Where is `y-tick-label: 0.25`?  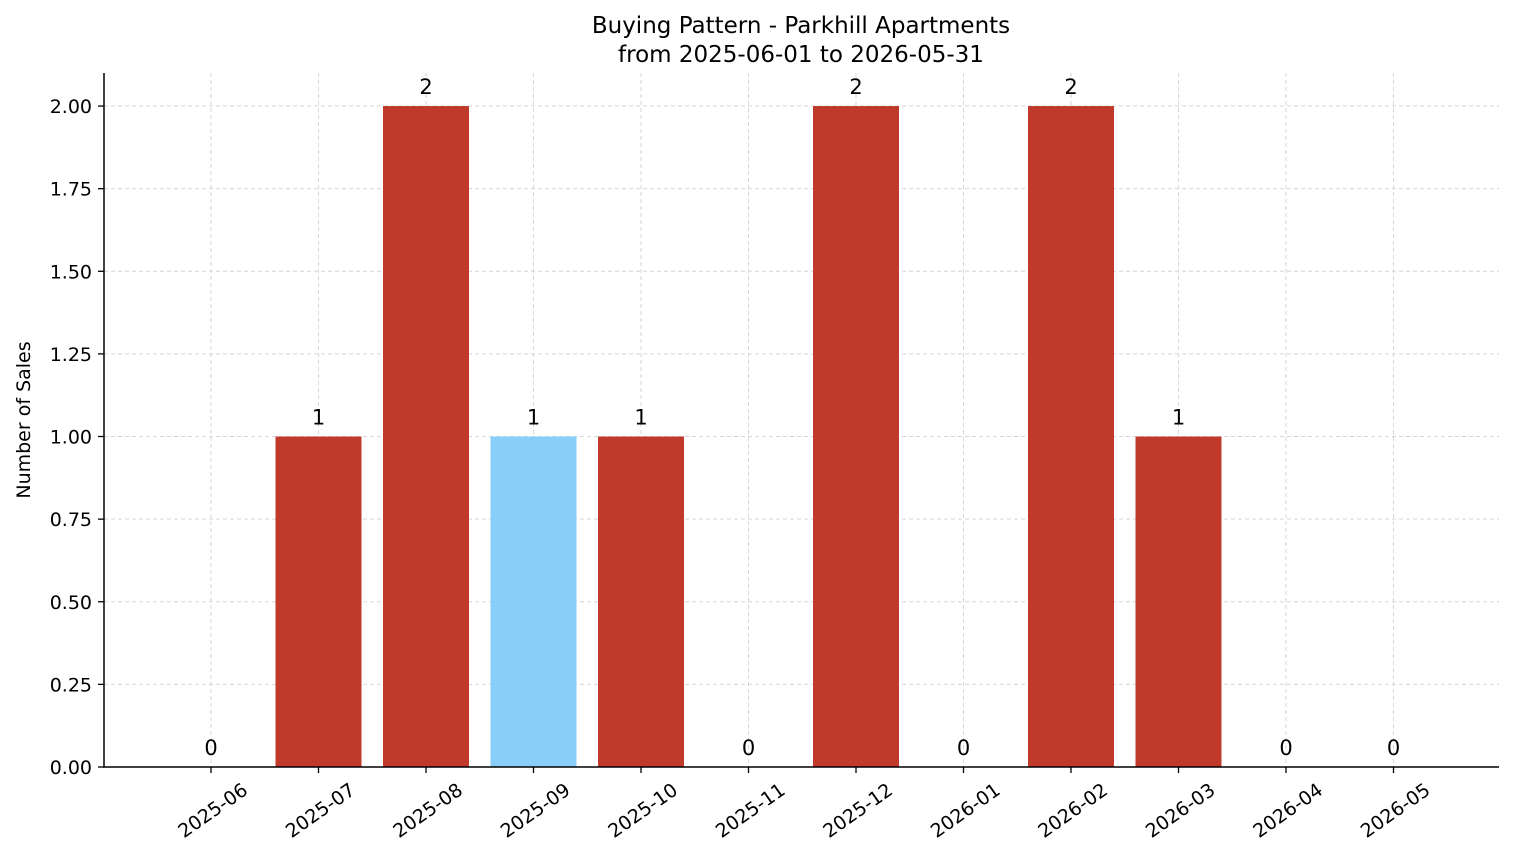
y-tick-label: 0.25 is located at coordinates (71, 685).